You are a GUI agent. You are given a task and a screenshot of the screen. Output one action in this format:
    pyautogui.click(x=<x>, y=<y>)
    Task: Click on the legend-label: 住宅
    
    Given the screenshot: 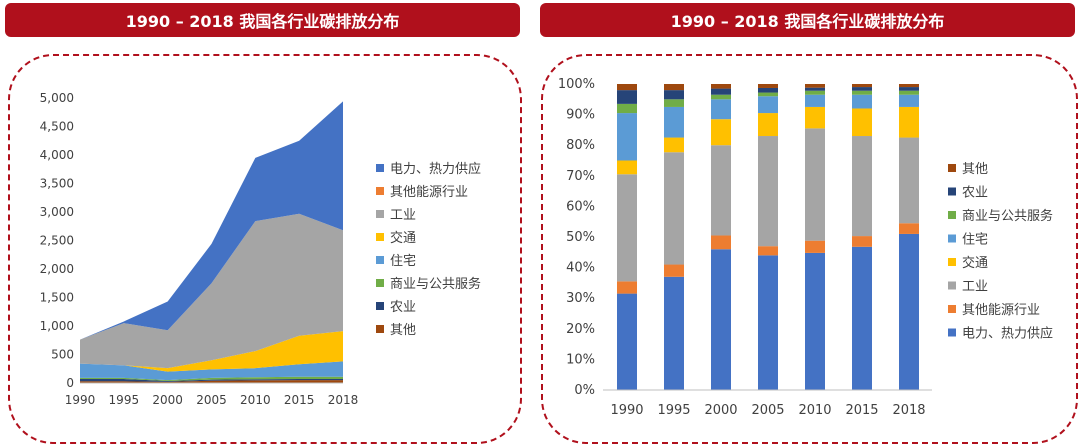 What is the action you would take?
    pyautogui.click(x=403, y=261)
    